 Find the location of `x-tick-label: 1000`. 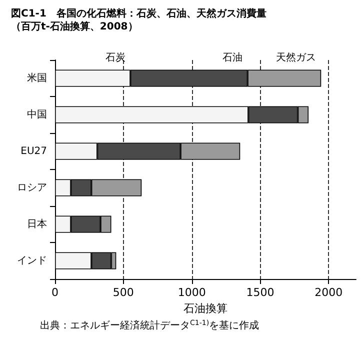

x-tick-label: 1000 is located at coordinates (192, 292).